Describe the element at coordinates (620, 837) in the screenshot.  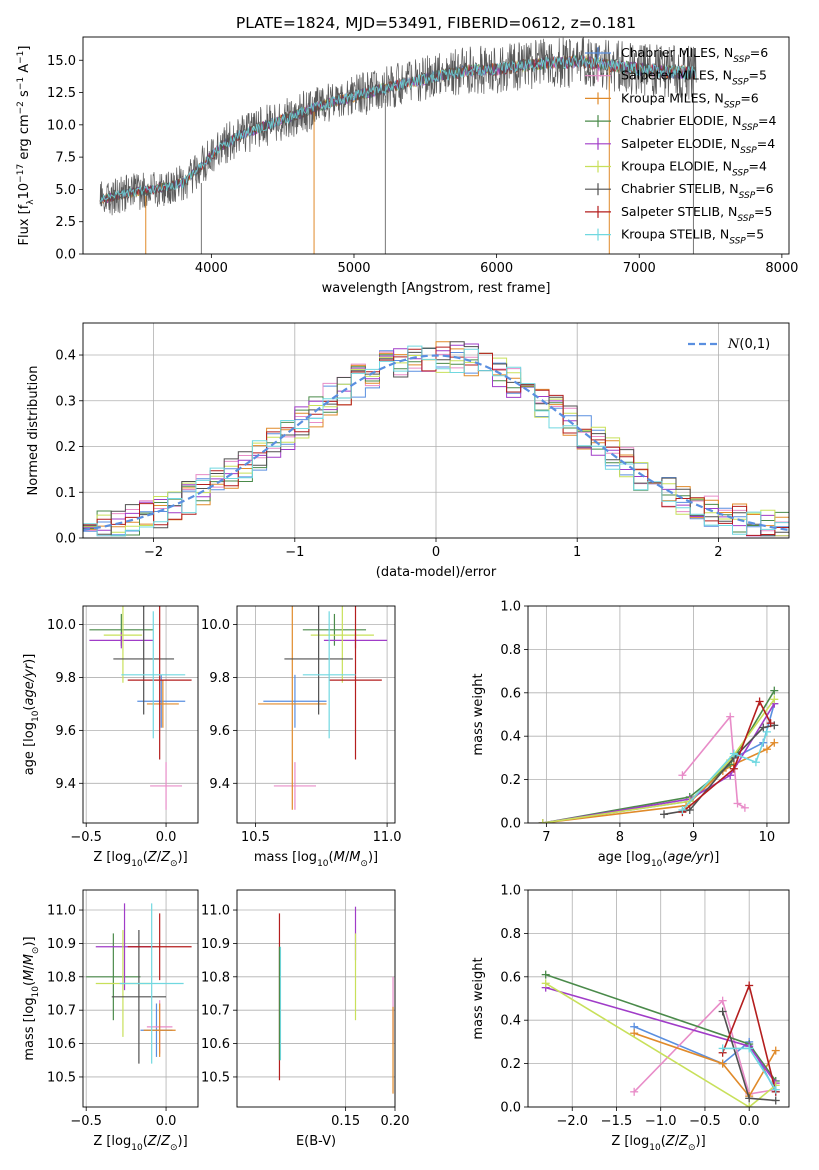
I see `x-tick-label: 8` at that location.